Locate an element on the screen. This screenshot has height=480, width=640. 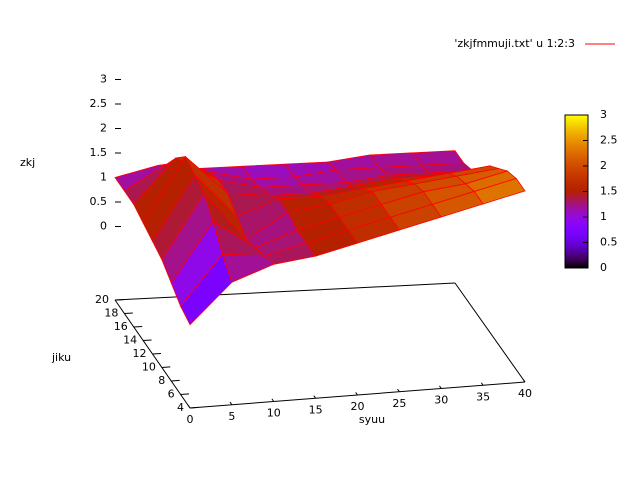
y-tick-label: 16 is located at coordinates (121, 326).